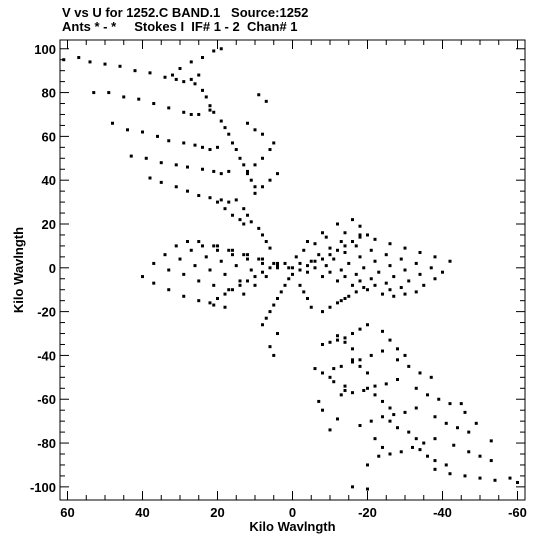 The width and height of the screenshot is (540, 541). Describe the element at coordinates (67, 512) in the screenshot. I see `x-tick-label: 60` at that location.